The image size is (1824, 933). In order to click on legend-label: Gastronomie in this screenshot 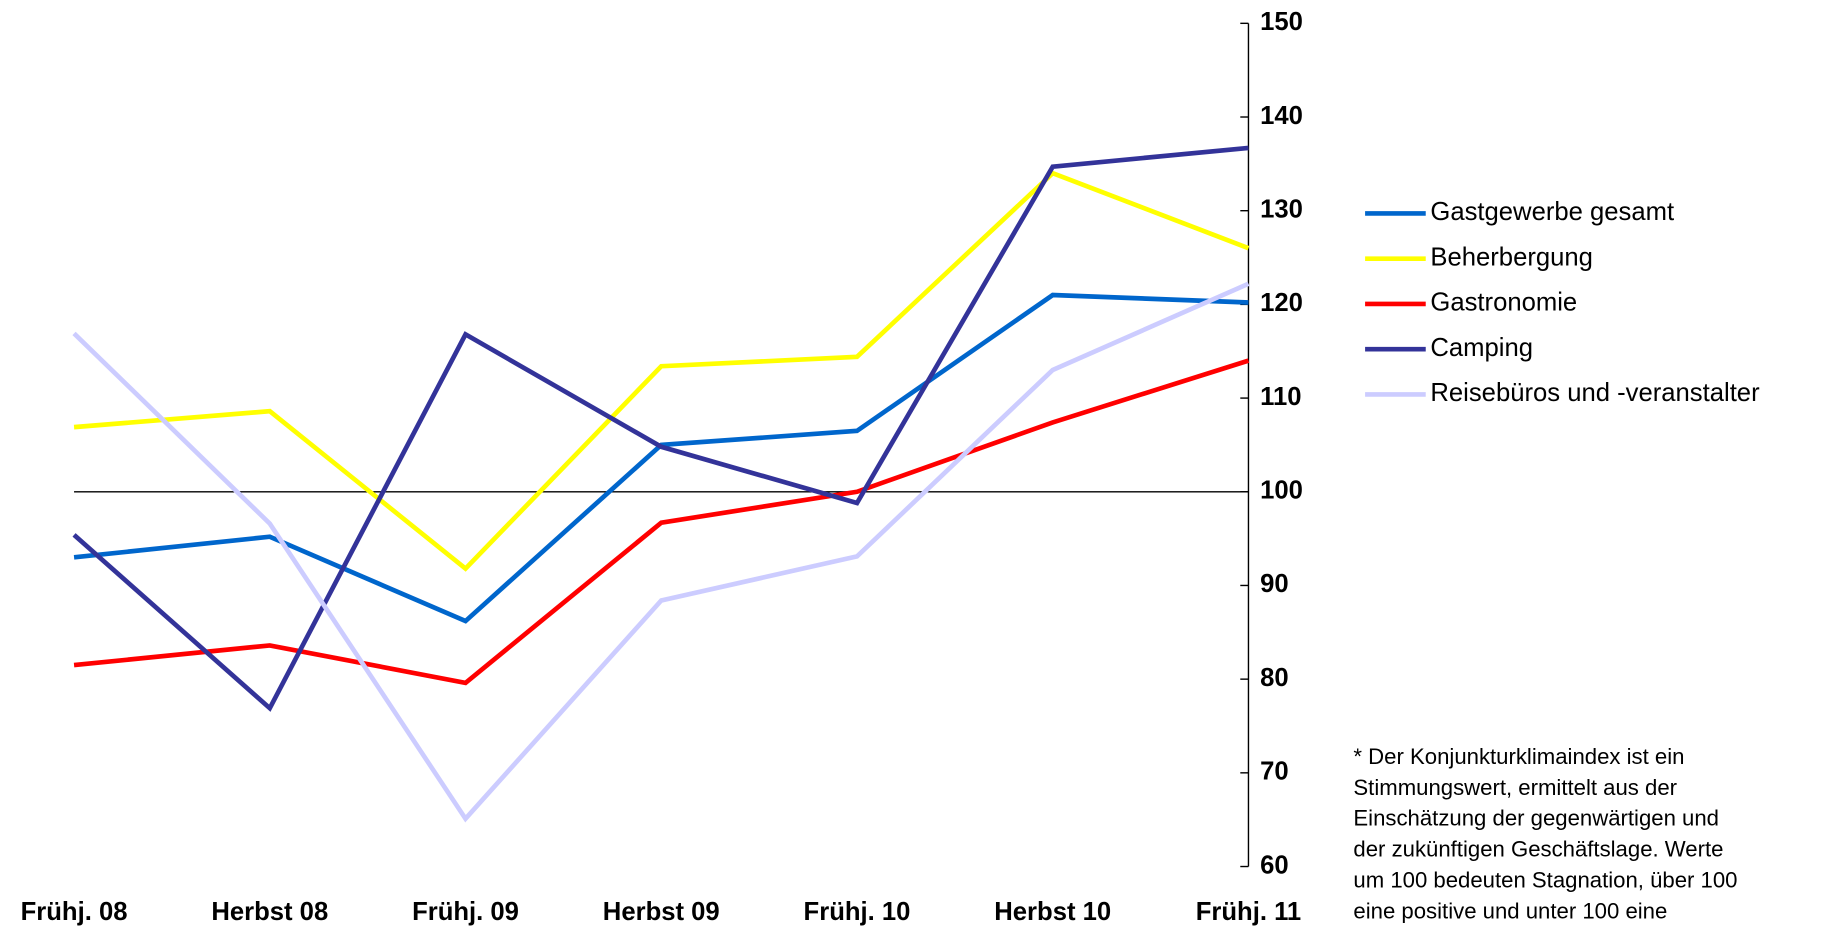, I will do `click(1503, 303)`.